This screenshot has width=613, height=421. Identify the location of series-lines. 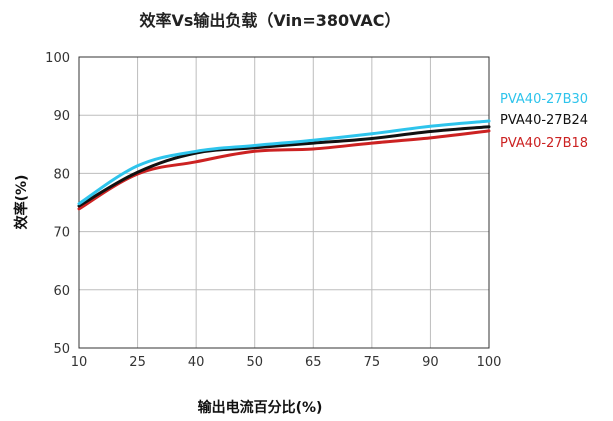
(284, 165).